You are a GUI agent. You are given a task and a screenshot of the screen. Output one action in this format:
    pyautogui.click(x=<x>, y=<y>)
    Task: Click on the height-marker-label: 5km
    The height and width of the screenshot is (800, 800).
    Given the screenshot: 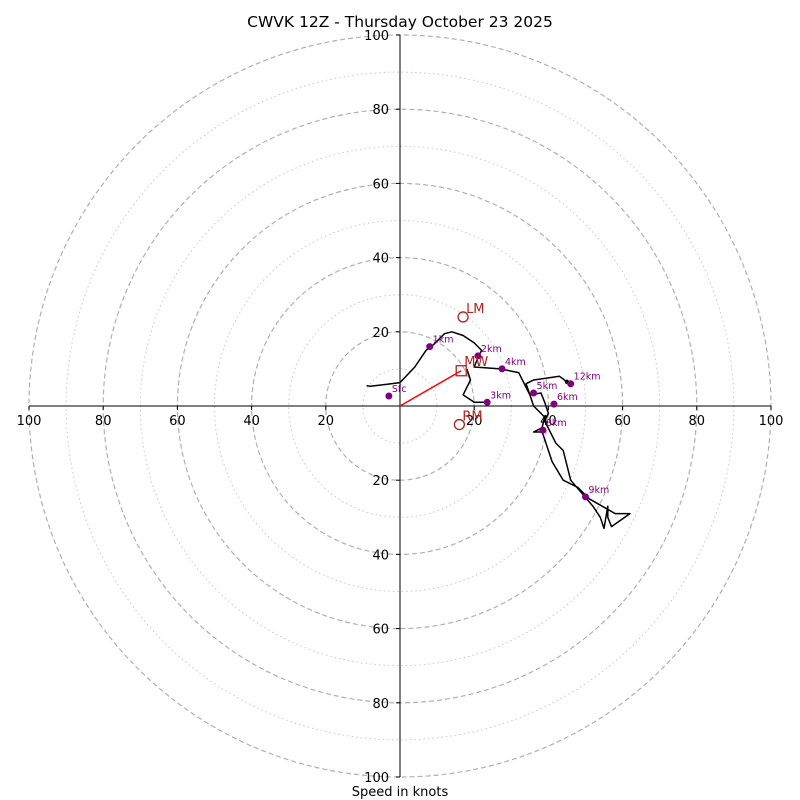 What is the action you would take?
    pyautogui.click(x=547, y=386)
    